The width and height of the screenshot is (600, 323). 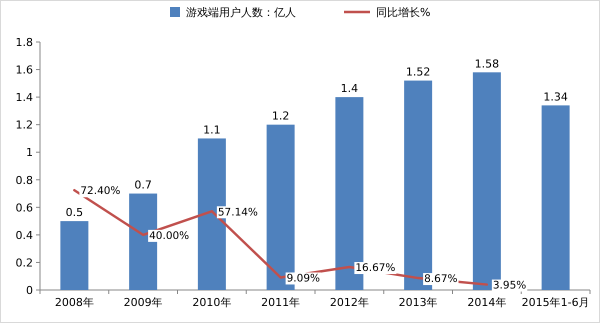 What do you see at coordinates (24, 263) in the screenshot?
I see `y-tick-label: 0.2` at bounding box center [24, 263].